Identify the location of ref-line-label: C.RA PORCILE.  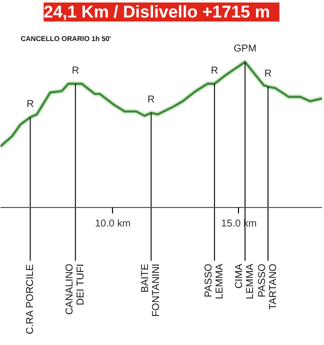
(30, 299).